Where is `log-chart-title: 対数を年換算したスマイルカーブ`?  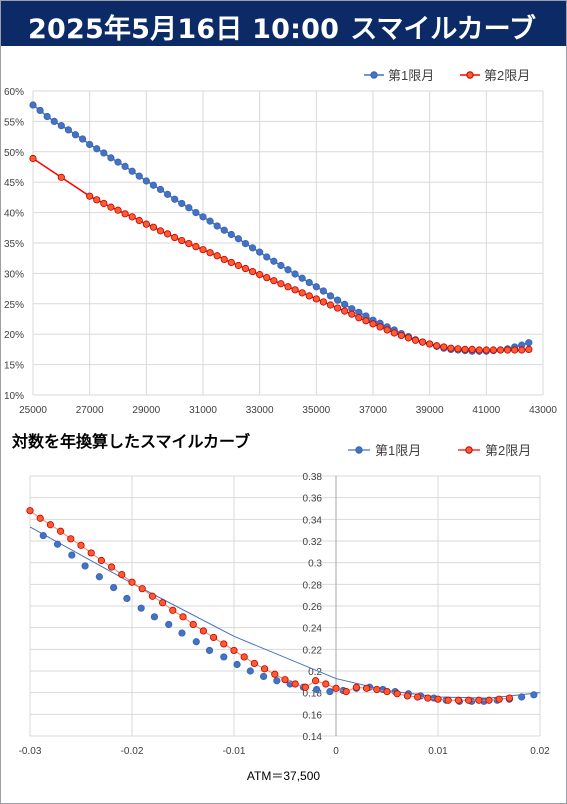
log-chart-title: 対数を年換算したスマイルカーブ is located at coordinates (131, 441).